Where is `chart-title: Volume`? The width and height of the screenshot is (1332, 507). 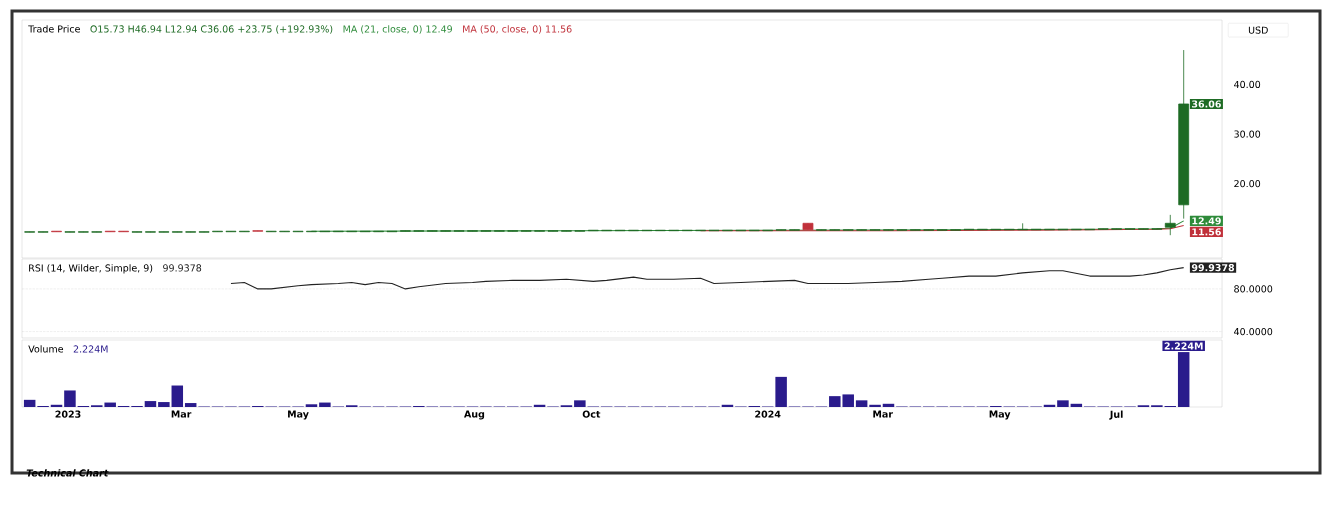
chart-title: Volume is located at coordinates (46, 349).